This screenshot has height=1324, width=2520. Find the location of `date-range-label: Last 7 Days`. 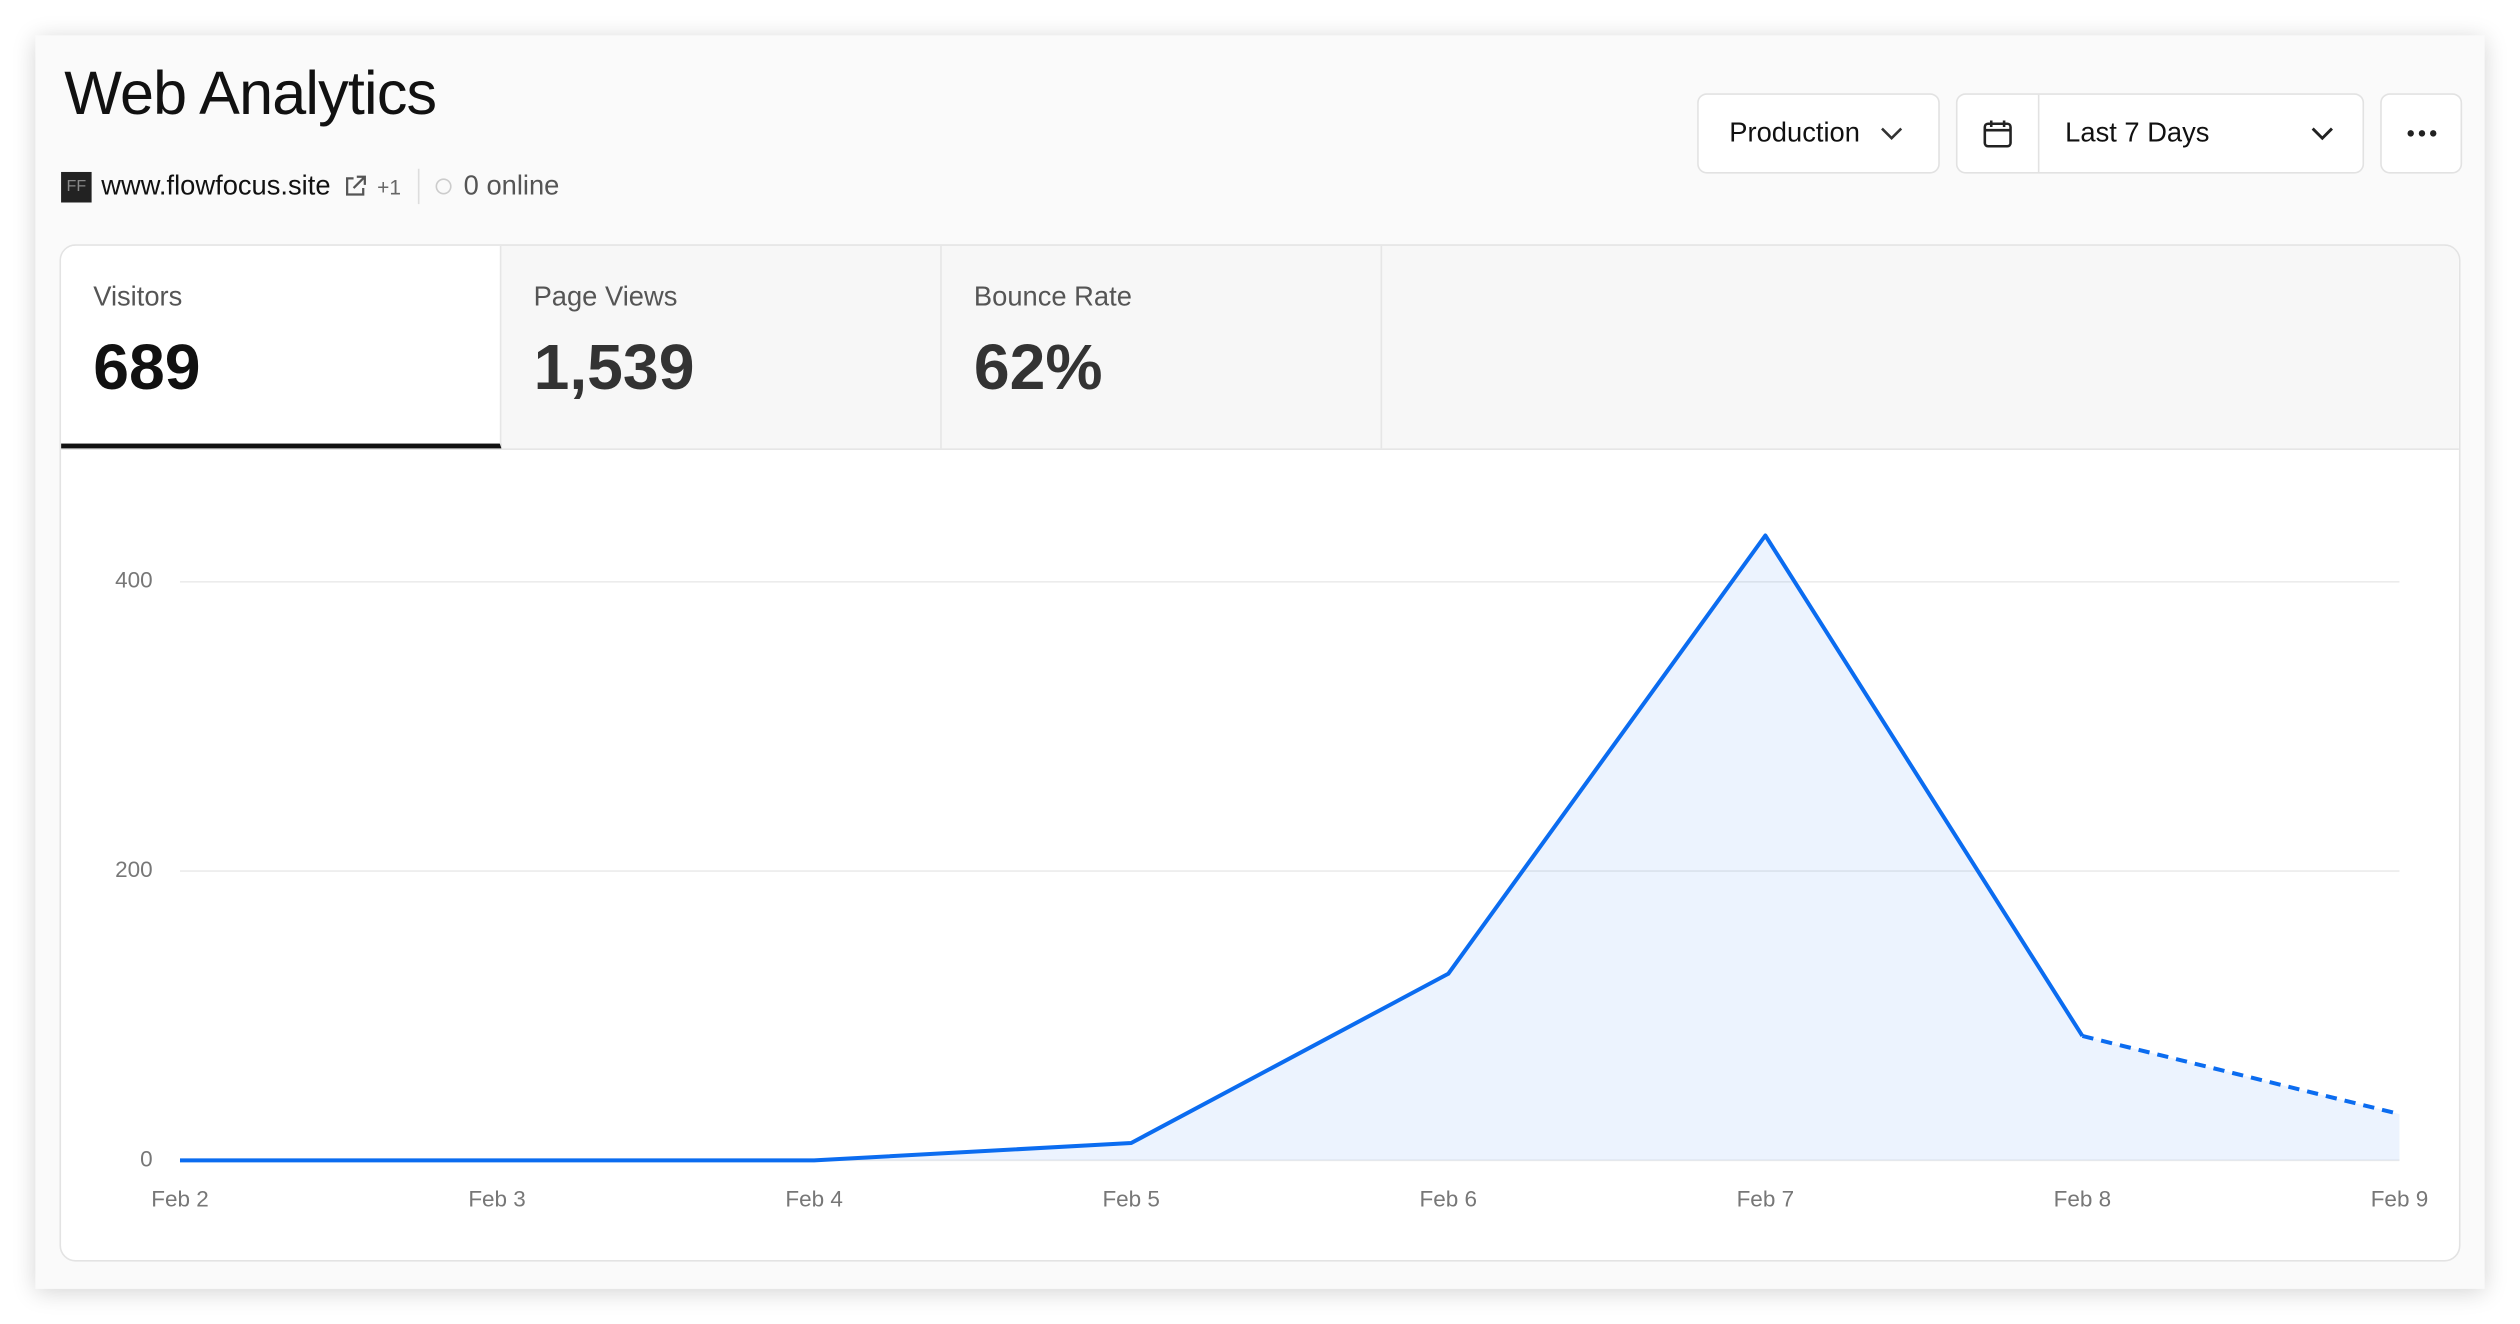

date-range-label: Last 7 Days is located at coordinates (2137, 132).